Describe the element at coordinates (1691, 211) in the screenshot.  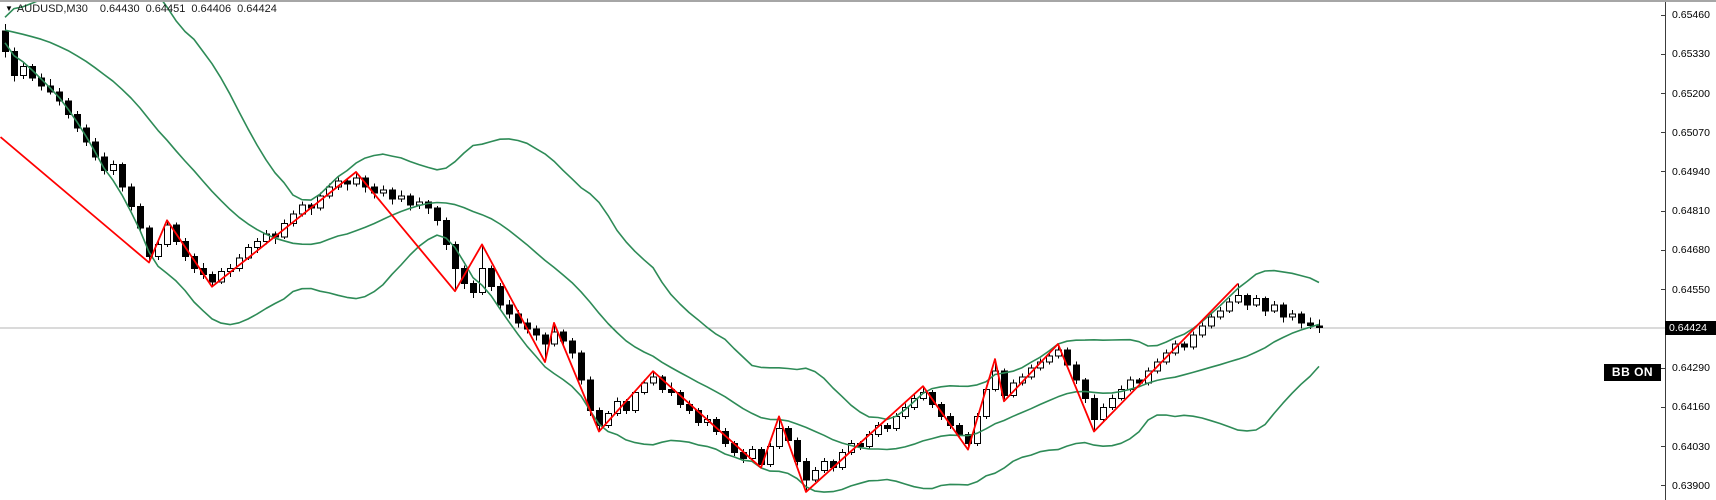
I see `price-tick-label: 0.64810` at that location.